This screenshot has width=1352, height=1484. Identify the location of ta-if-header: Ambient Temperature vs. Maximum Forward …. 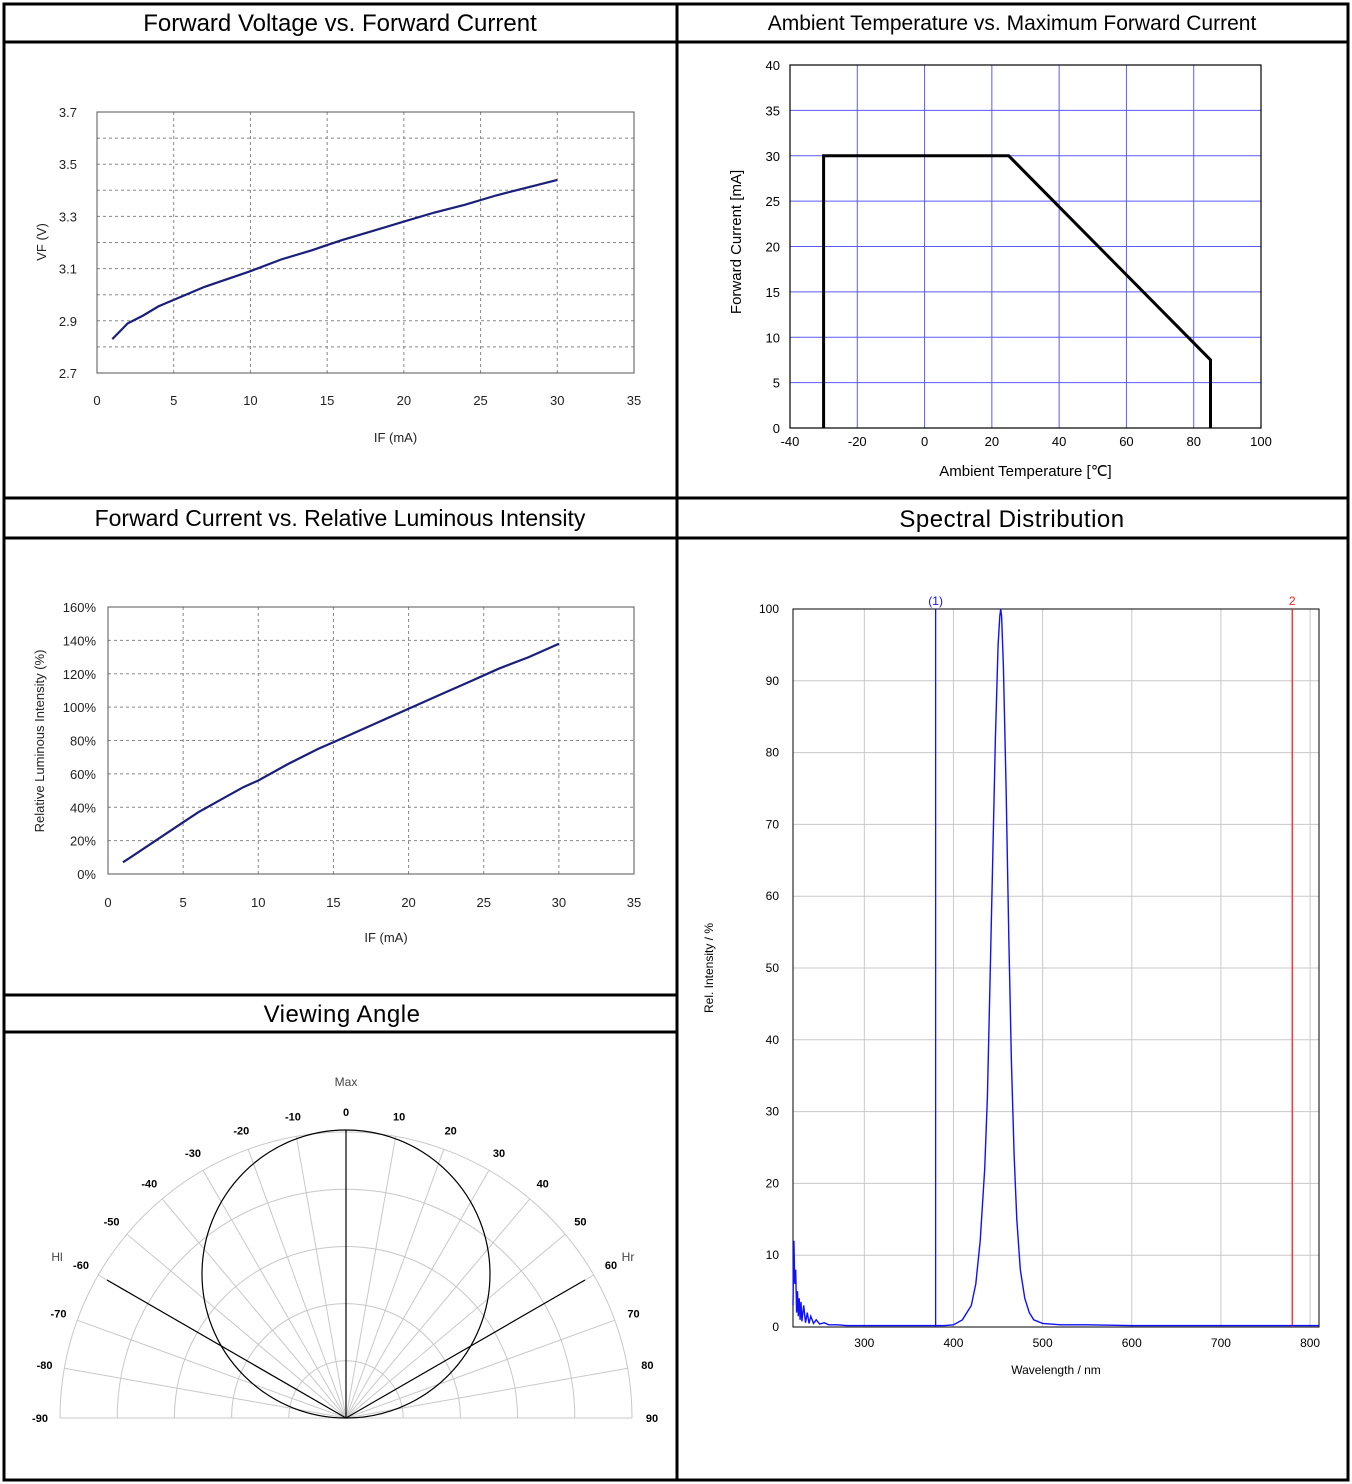
(1012, 23).